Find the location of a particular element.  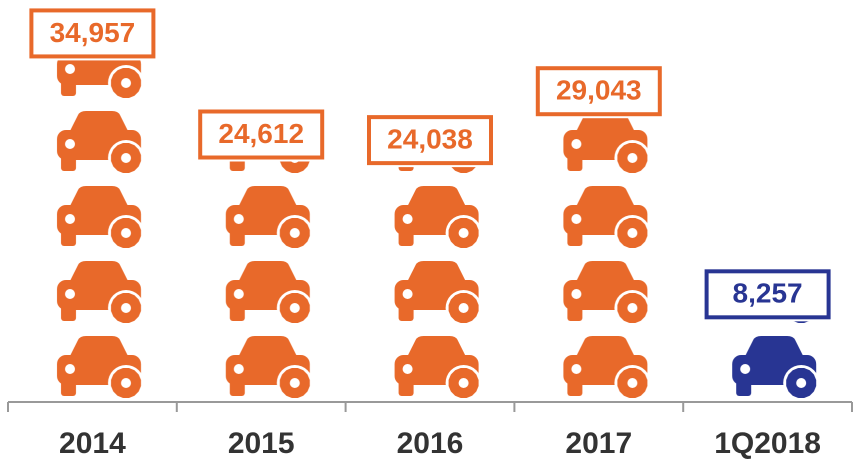

x-tick-label: 2014 is located at coordinates (92, 443).